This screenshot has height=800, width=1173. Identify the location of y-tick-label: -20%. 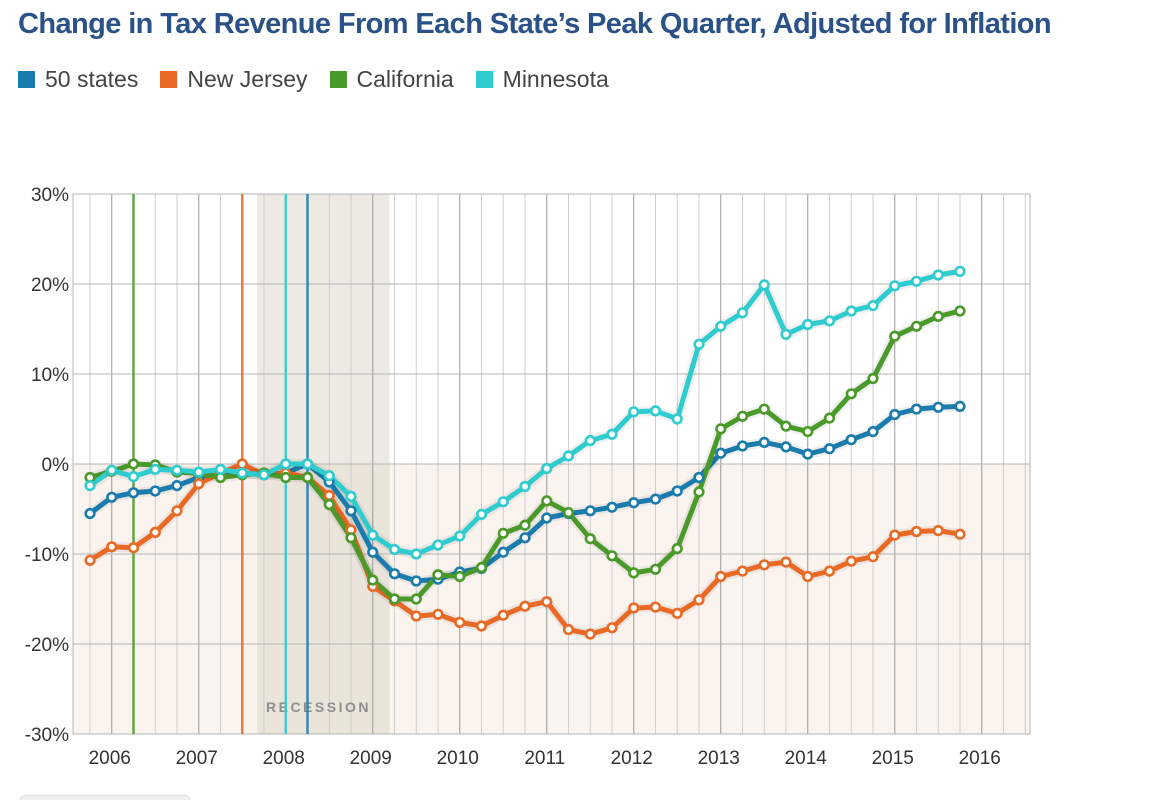
(47, 645).